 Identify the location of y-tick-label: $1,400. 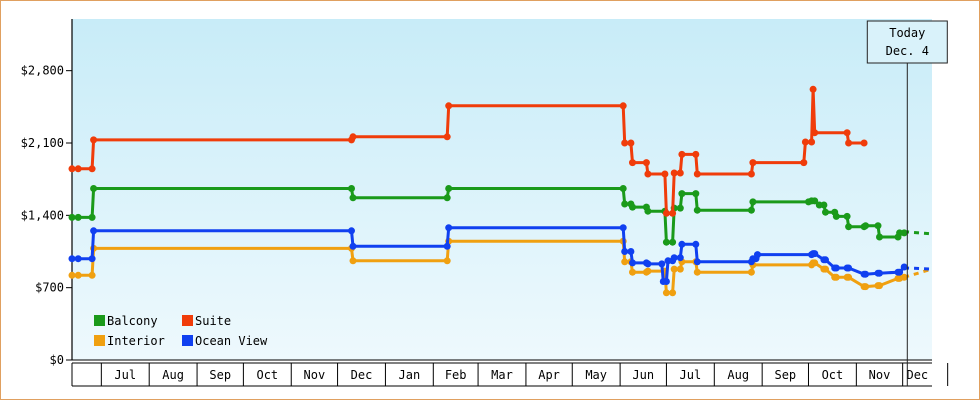
(42, 215).